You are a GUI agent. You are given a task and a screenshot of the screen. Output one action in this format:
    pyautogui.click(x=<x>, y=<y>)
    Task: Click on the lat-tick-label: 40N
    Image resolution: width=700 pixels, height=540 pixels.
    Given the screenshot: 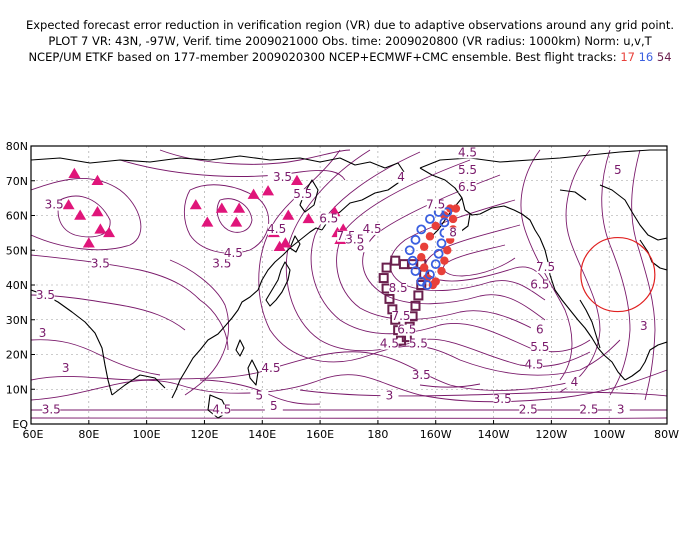 What is the action you would take?
    pyautogui.click(x=17, y=285)
    